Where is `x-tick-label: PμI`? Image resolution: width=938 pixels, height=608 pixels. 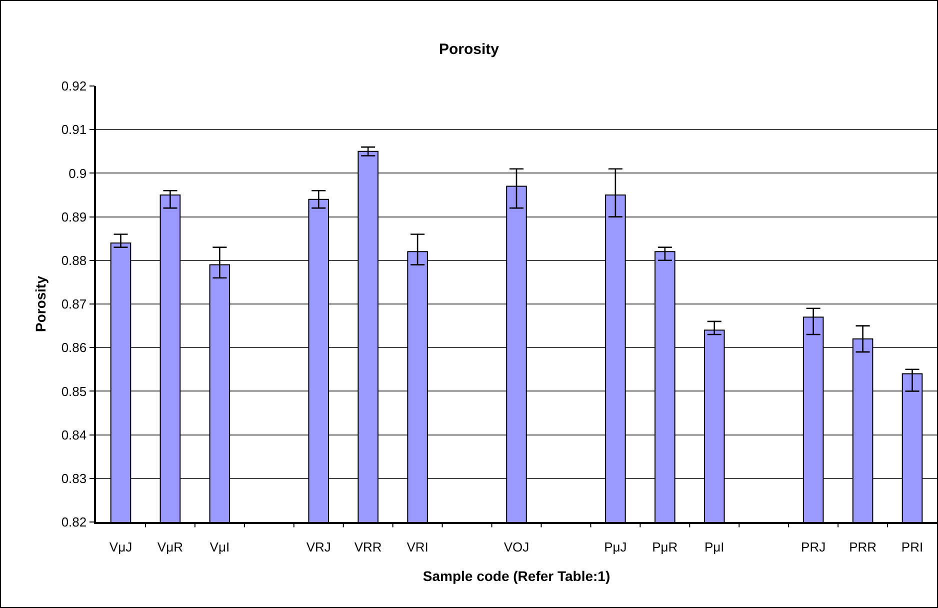 x-tick-label: PμI is located at coordinates (714, 546).